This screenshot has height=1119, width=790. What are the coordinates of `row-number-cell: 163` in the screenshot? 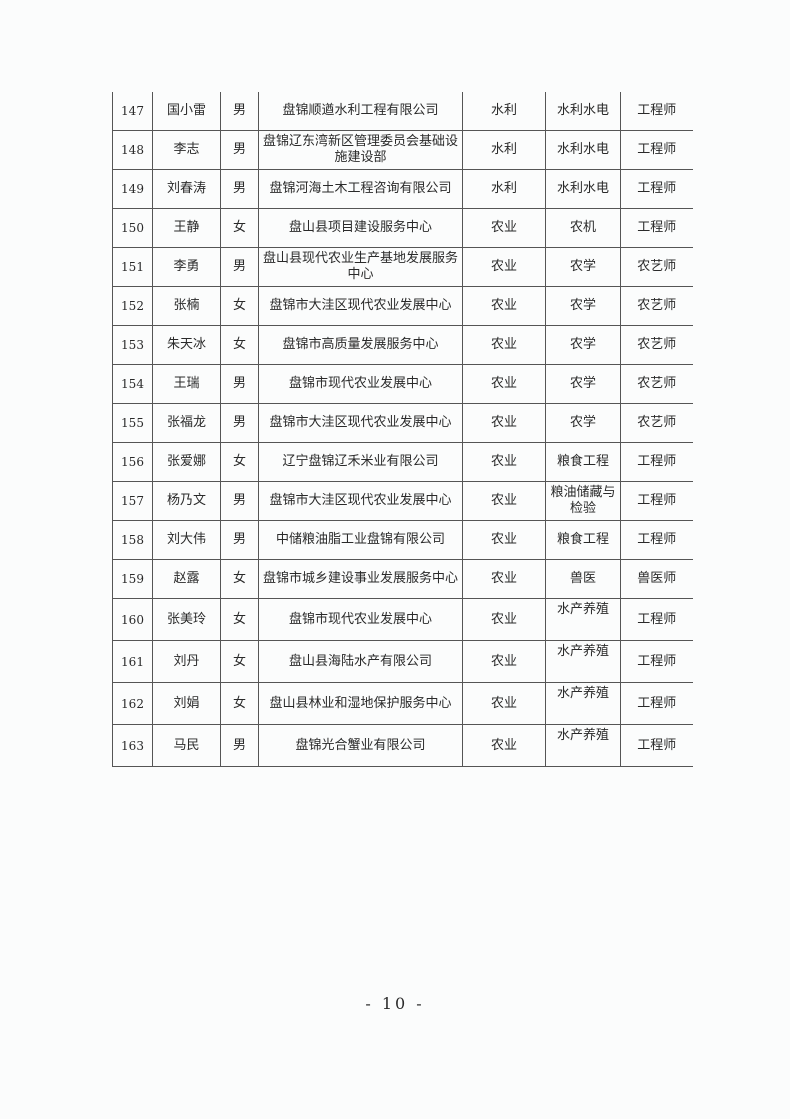 It's located at (132, 745).